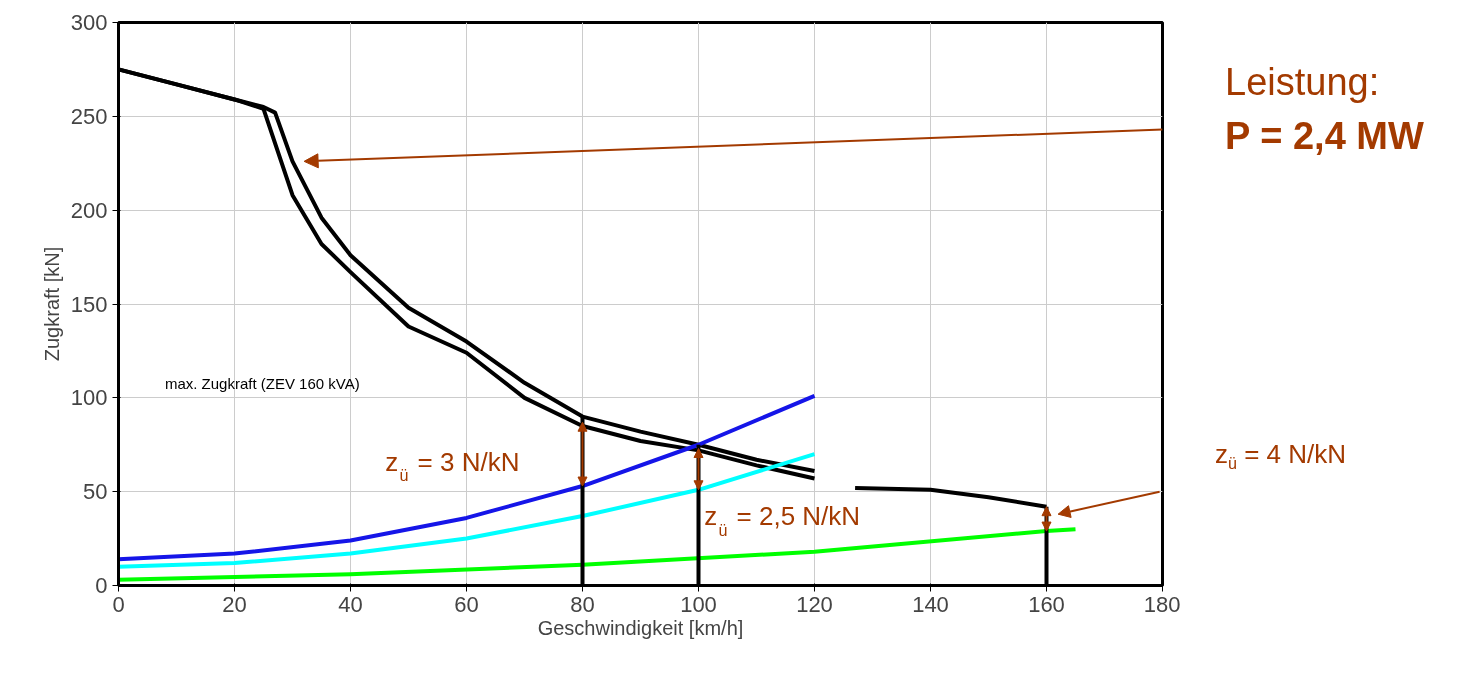  What do you see at coordinates (640, 627) in the screenshot?
I see `x-axis-title: Geschwindigkeit [km/h]` at bounding box center [640, 627].